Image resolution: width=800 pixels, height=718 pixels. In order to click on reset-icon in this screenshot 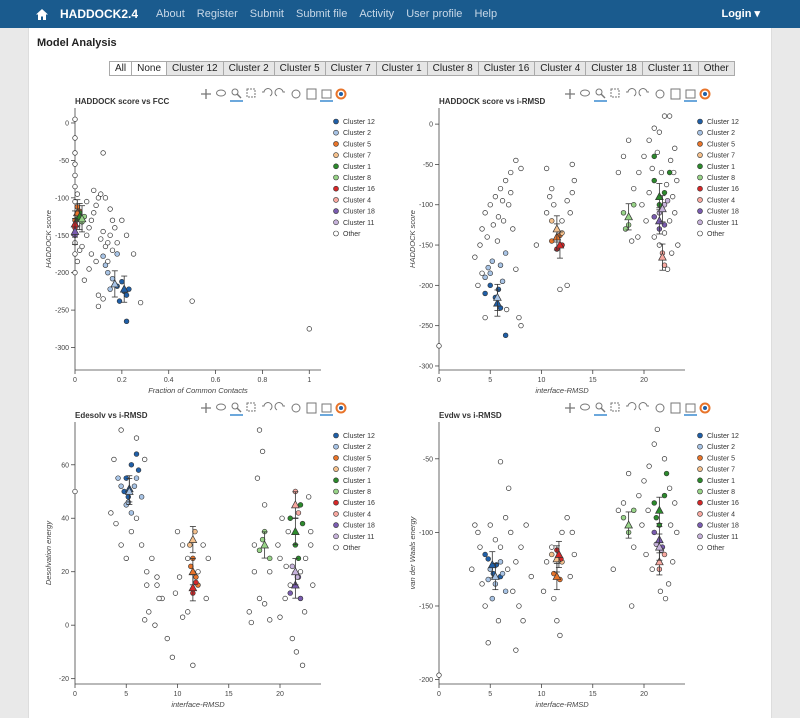, I will do `click(660, 408)`.